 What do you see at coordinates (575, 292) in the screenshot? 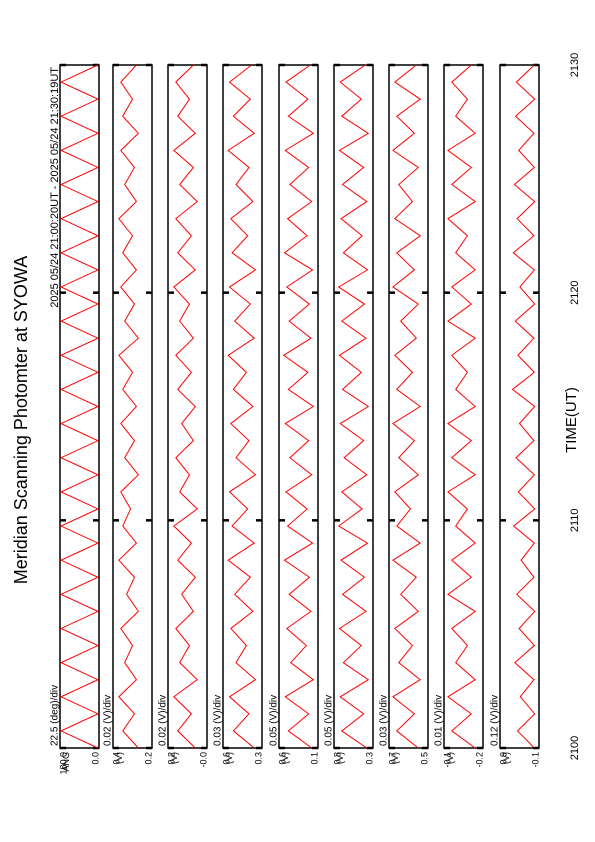
I see `x-tick-label: 2120` at bounding box center [575, 292].